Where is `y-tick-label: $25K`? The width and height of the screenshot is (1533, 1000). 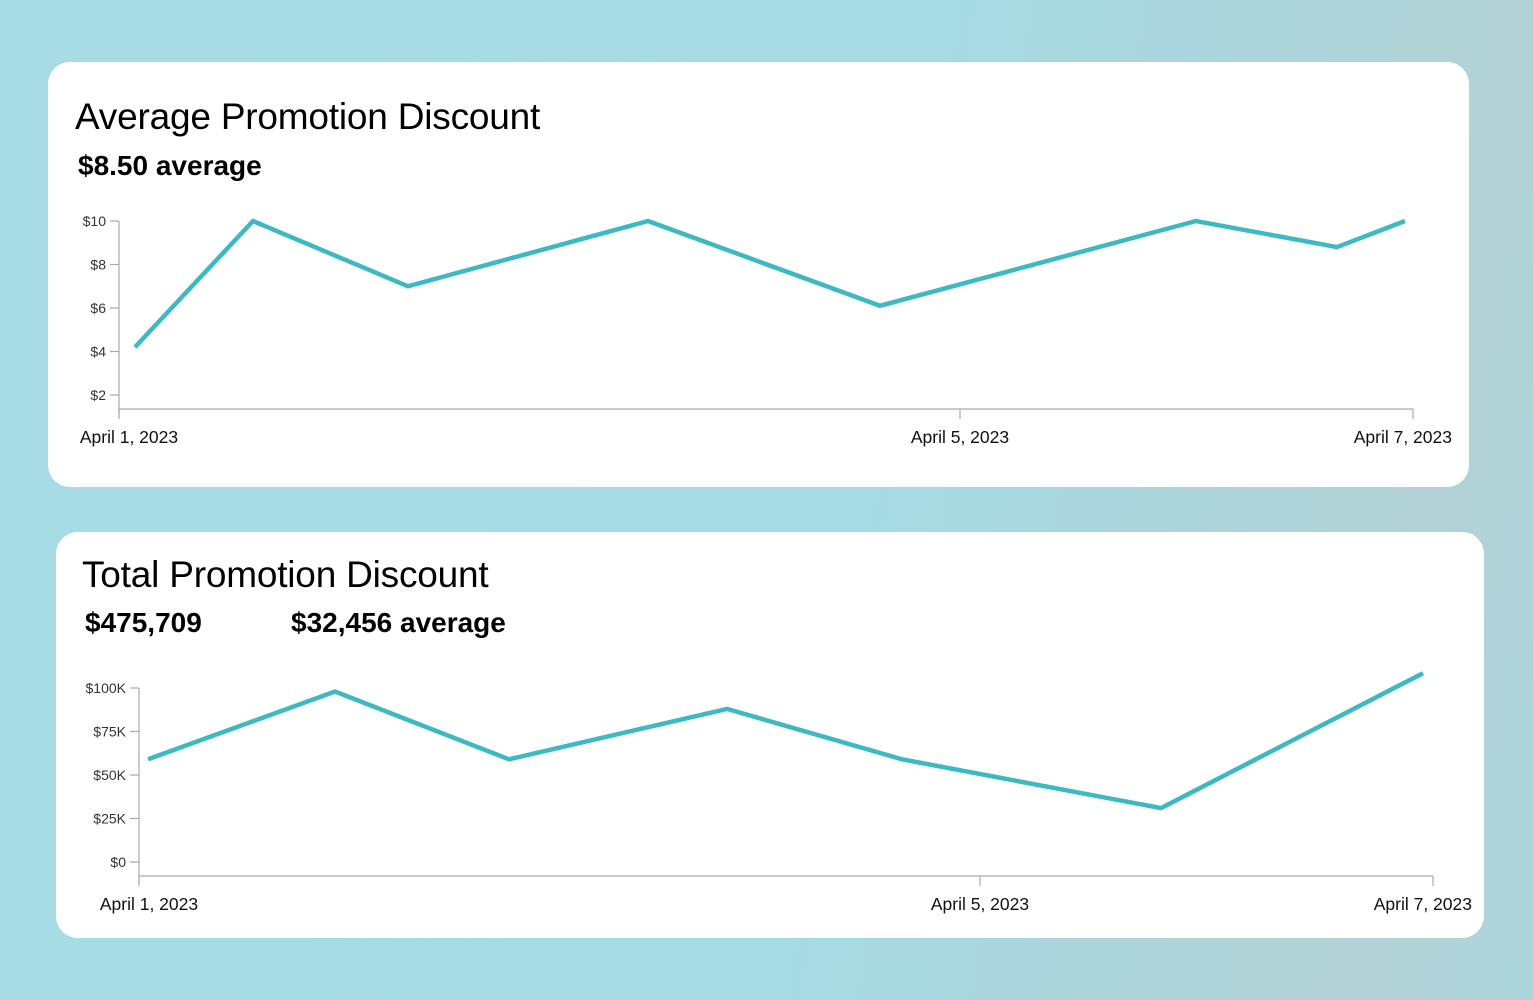
y-tick-label: $25K is located at coordinates (109, 819).